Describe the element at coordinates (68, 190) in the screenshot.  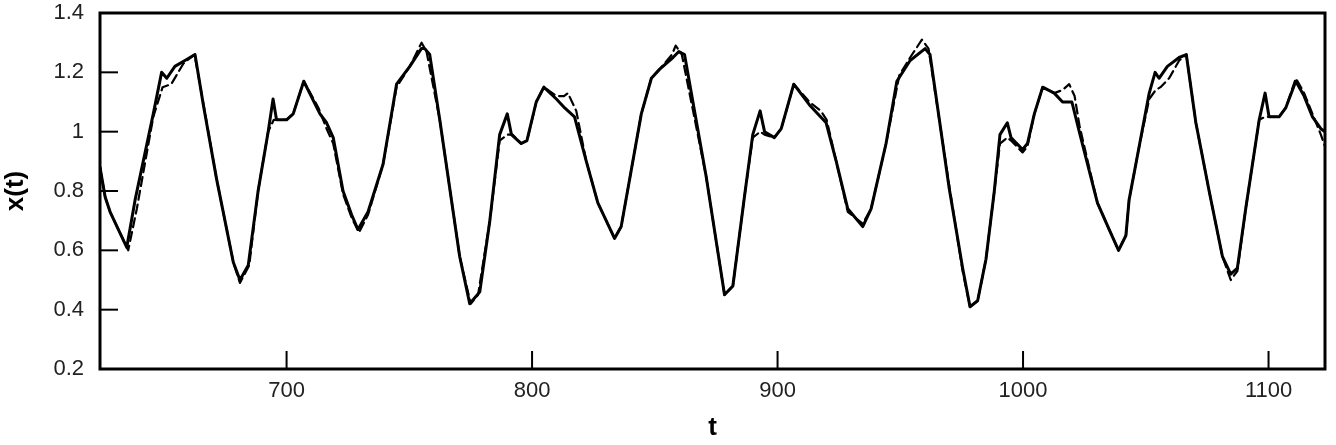
I see `y-tick-label: 0.8` at that location.